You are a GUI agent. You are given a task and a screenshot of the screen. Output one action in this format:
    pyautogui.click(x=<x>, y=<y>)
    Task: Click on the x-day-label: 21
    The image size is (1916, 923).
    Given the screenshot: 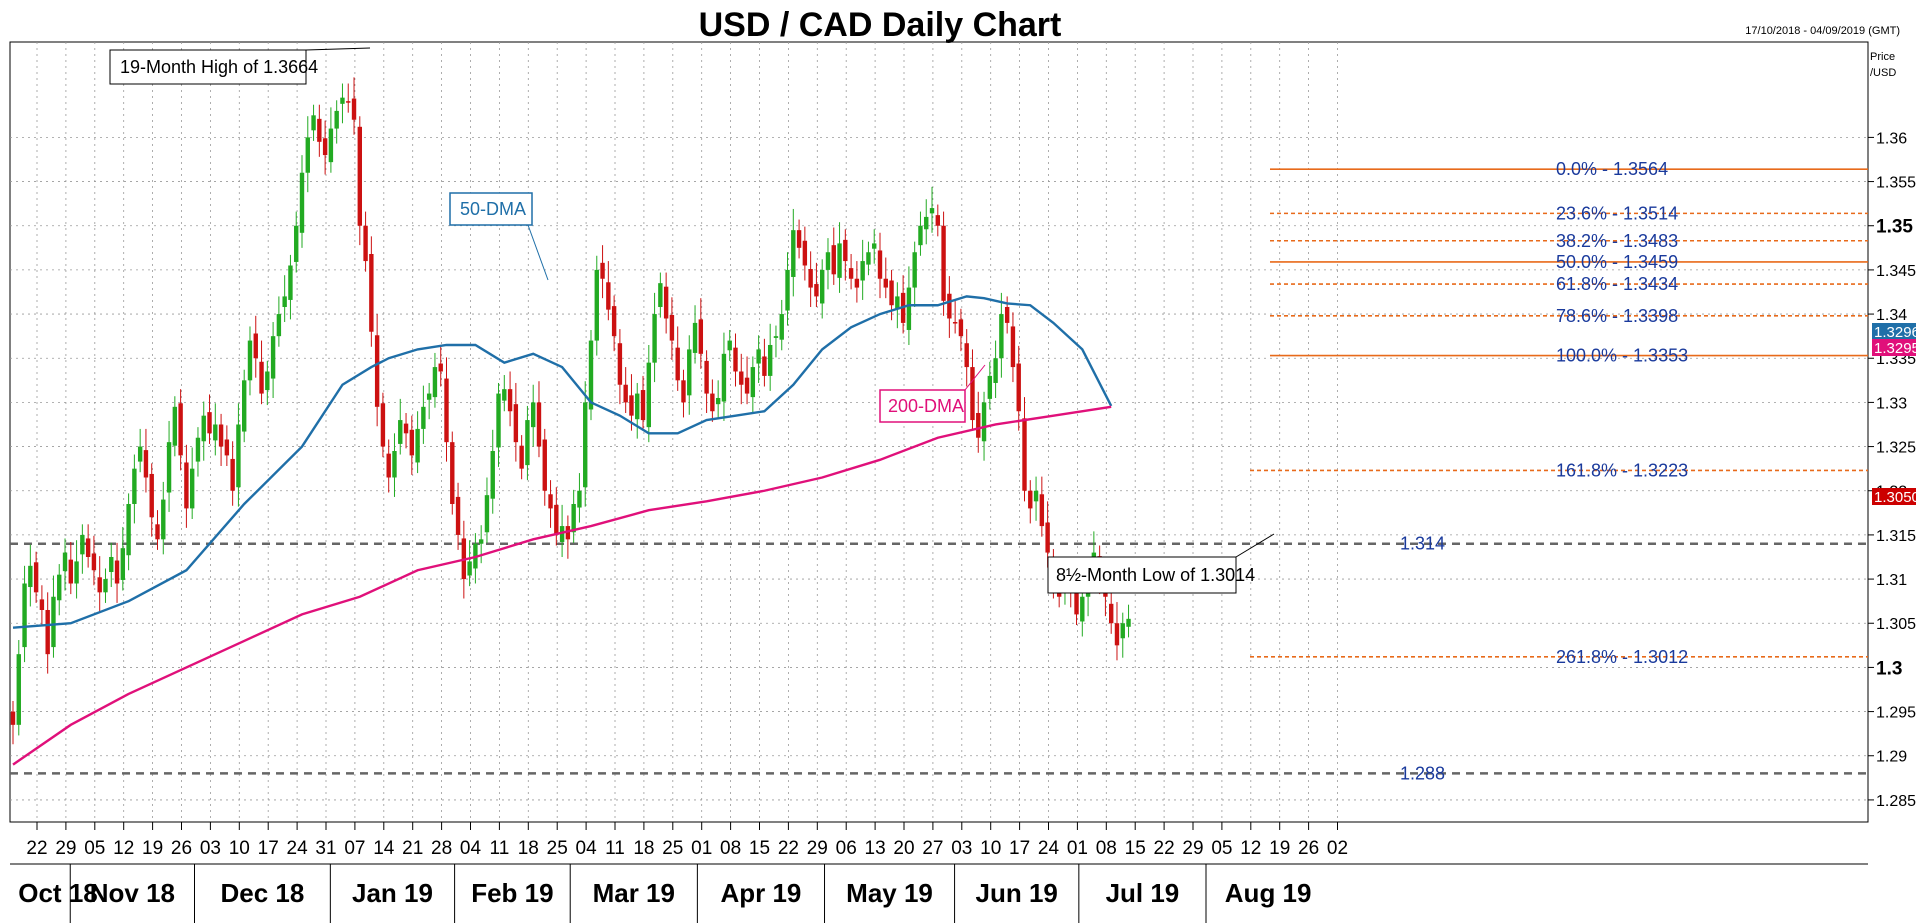 What is the action you would take?
    pyautogui.click(x=412, y=848)
    